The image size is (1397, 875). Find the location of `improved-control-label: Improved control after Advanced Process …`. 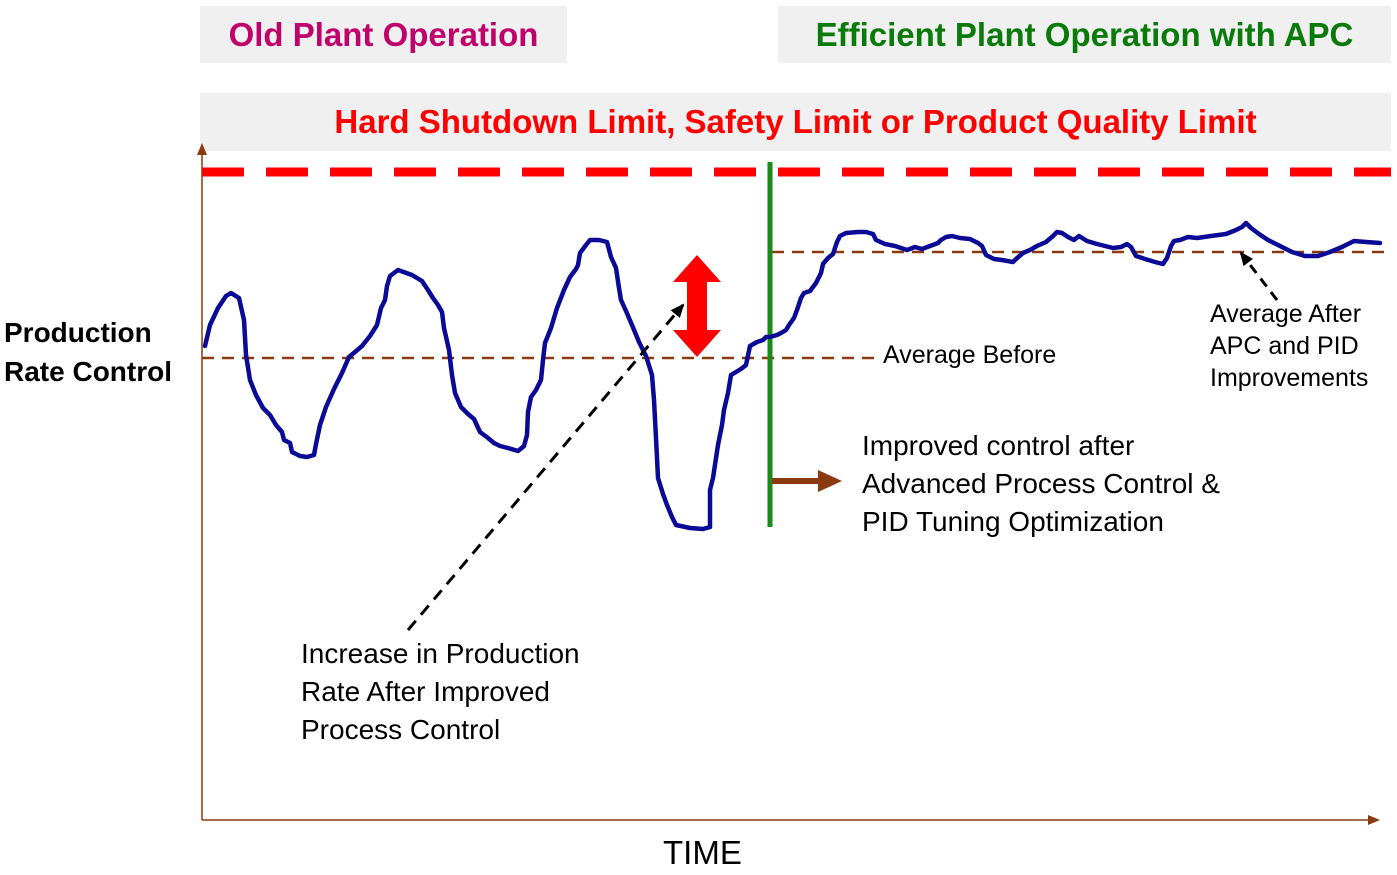

improved-control-label: Improved control after Advanced Process … is located at coordinates (1041, 484).